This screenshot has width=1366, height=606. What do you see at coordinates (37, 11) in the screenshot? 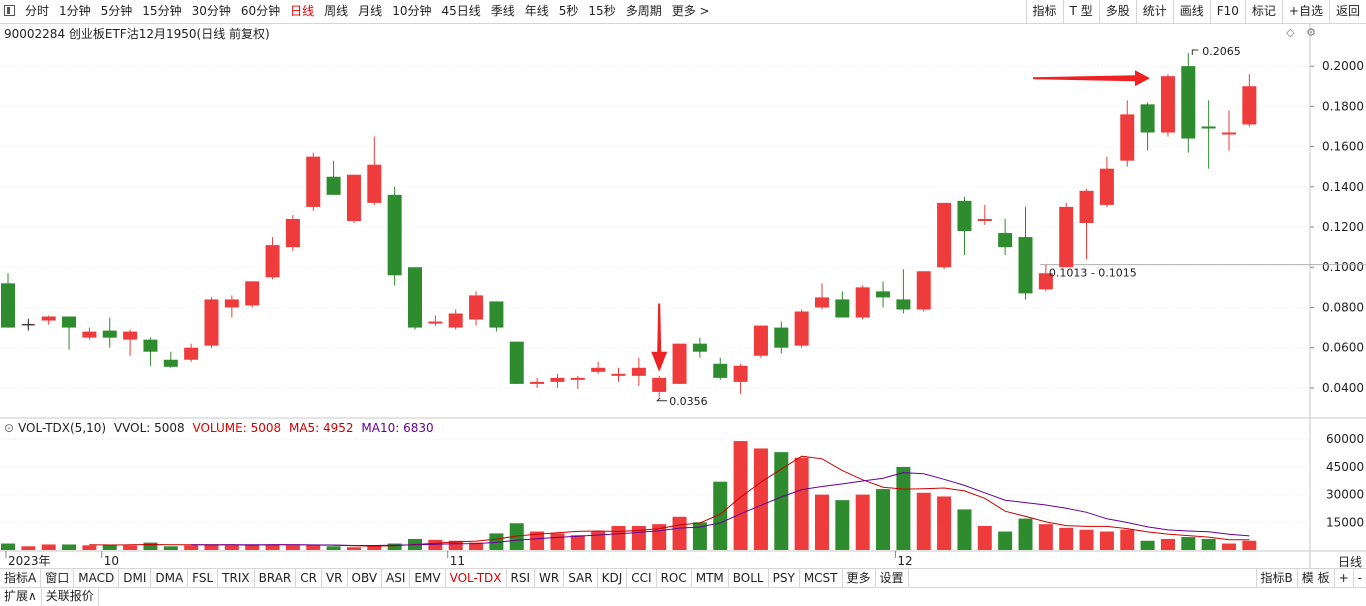
I see `period-tab: 分时` at bounding box center [37, 11].